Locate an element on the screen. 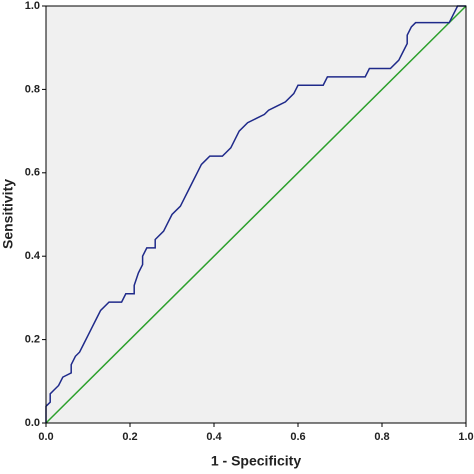 This screenshot has width=474, height=474. y-axis-title: Sensitivity is located at coordinates (8, 214).